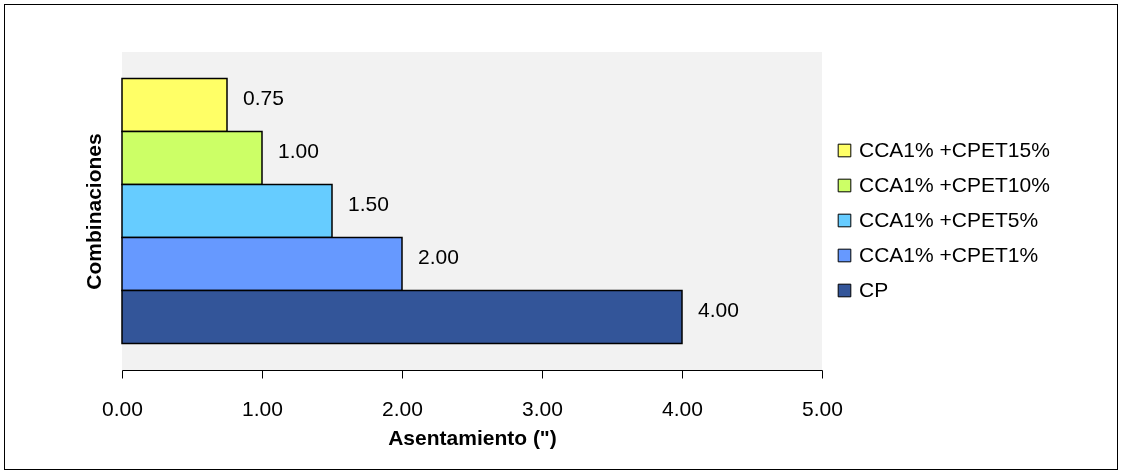 Image resolution: width=1124 pixels, height=476 pixels. Describe the element at coordinates (542, 408) in the screenshot. I see `x-tick-label: 3.00` at that location.